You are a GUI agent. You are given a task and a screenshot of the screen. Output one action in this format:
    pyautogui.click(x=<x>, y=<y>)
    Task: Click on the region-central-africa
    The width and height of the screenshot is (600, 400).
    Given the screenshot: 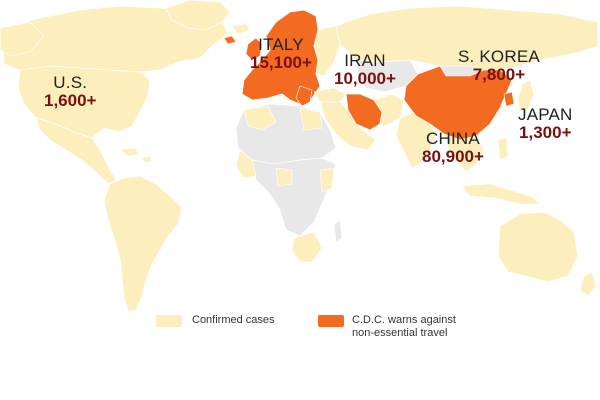 What is the action you would take?
    pyautogui.click(x=294, y=197)
    